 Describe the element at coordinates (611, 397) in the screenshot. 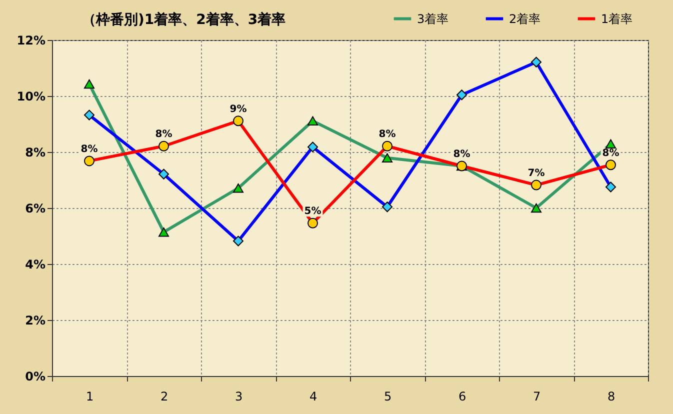

I see `x-tick-label: 8` at that location.